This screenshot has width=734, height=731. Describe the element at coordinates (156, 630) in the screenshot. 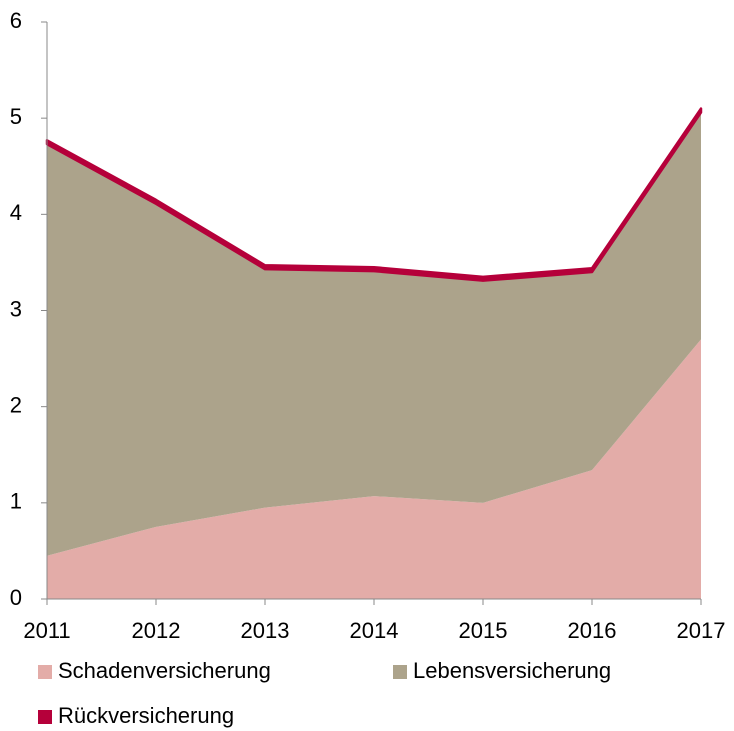

I see `x-tick-label: 2012` at that location.